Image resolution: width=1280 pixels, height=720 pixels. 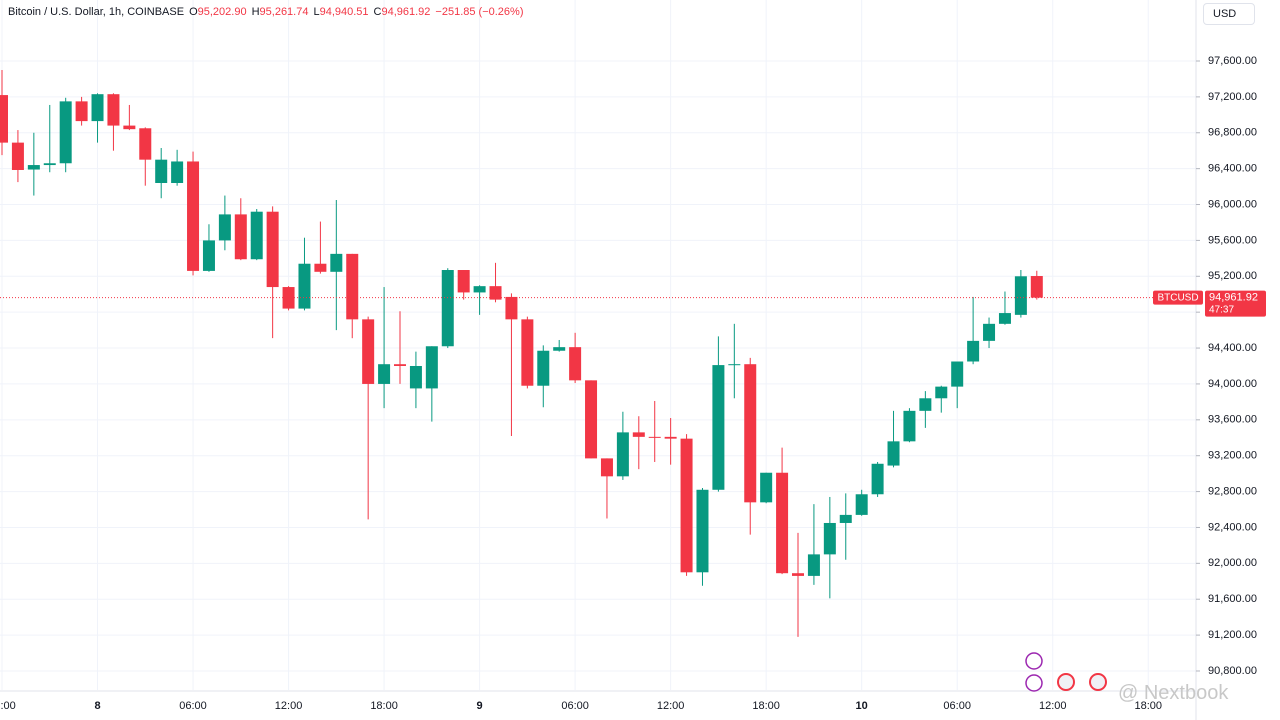 What do you see at coordinates (479, 12) in the screenshot?
I see `change: −251.85 (−0.26%)` at bounding box center [479, 12].